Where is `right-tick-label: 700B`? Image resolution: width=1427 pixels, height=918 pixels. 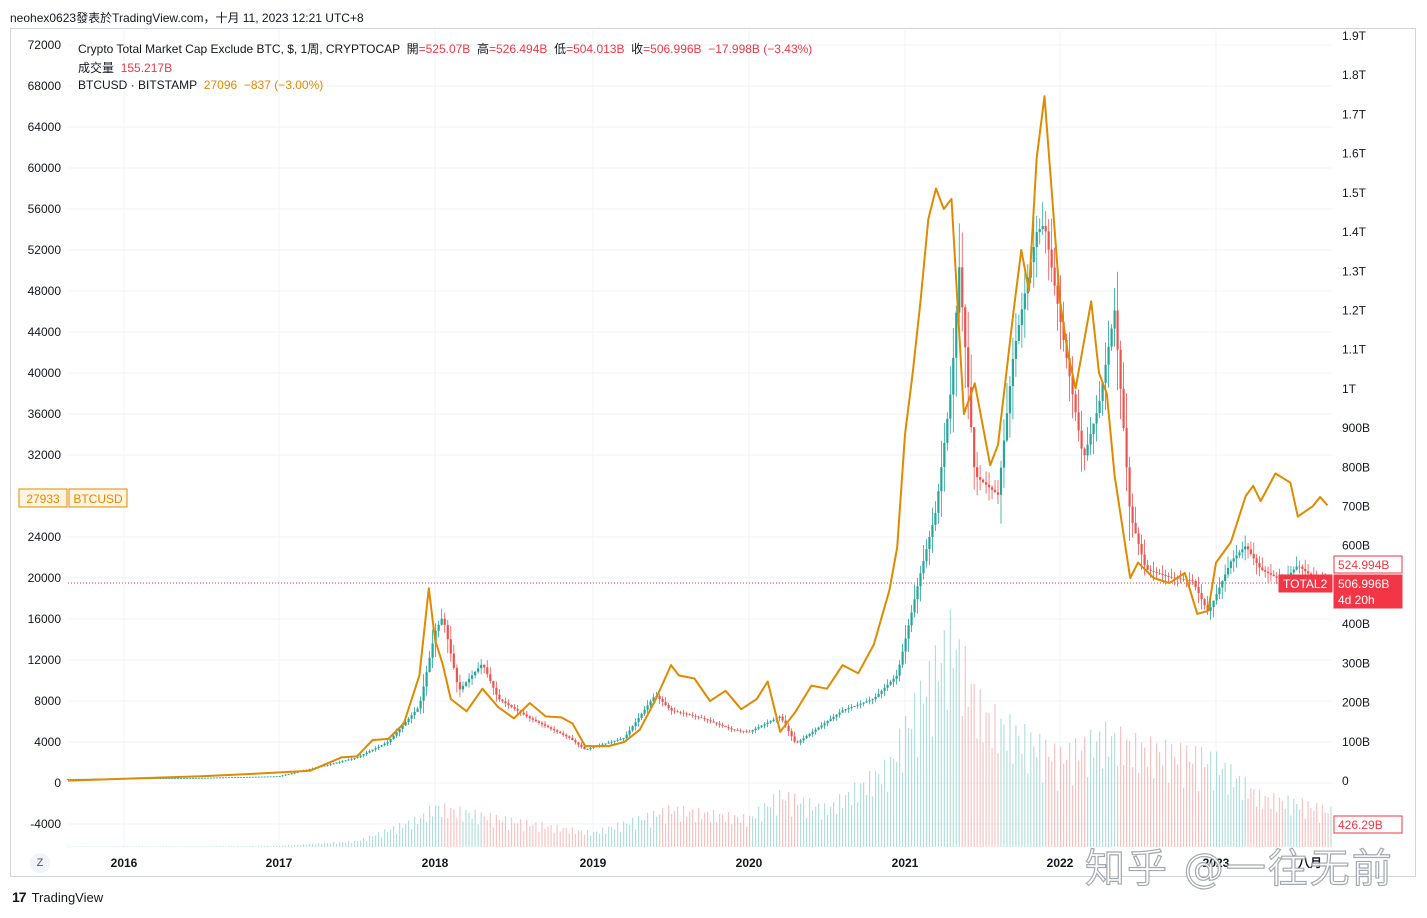 right-tick-label: 700B is located at coordinates (1356, 507).